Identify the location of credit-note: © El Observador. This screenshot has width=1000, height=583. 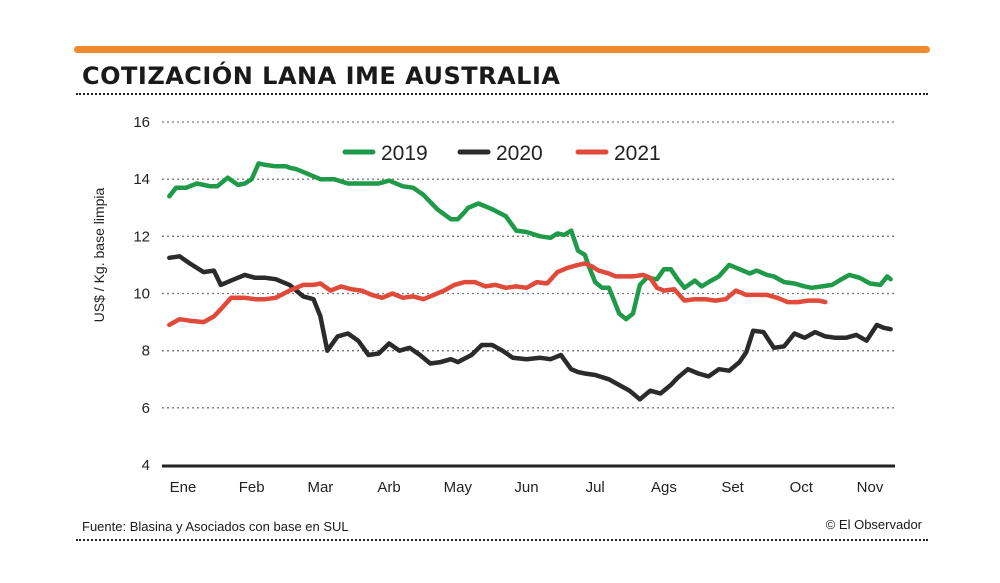
(873, 524).